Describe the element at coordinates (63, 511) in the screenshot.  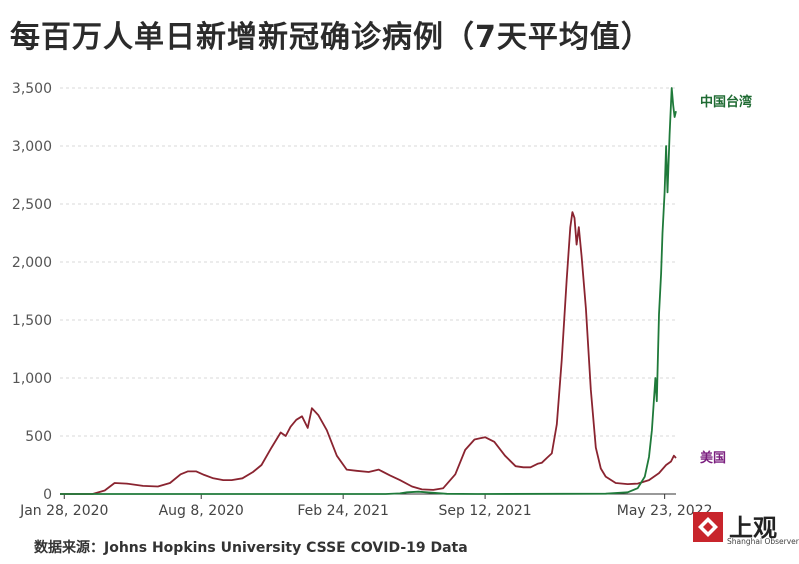
I see `x-tick-label: Jan 28, 2020` at that location.